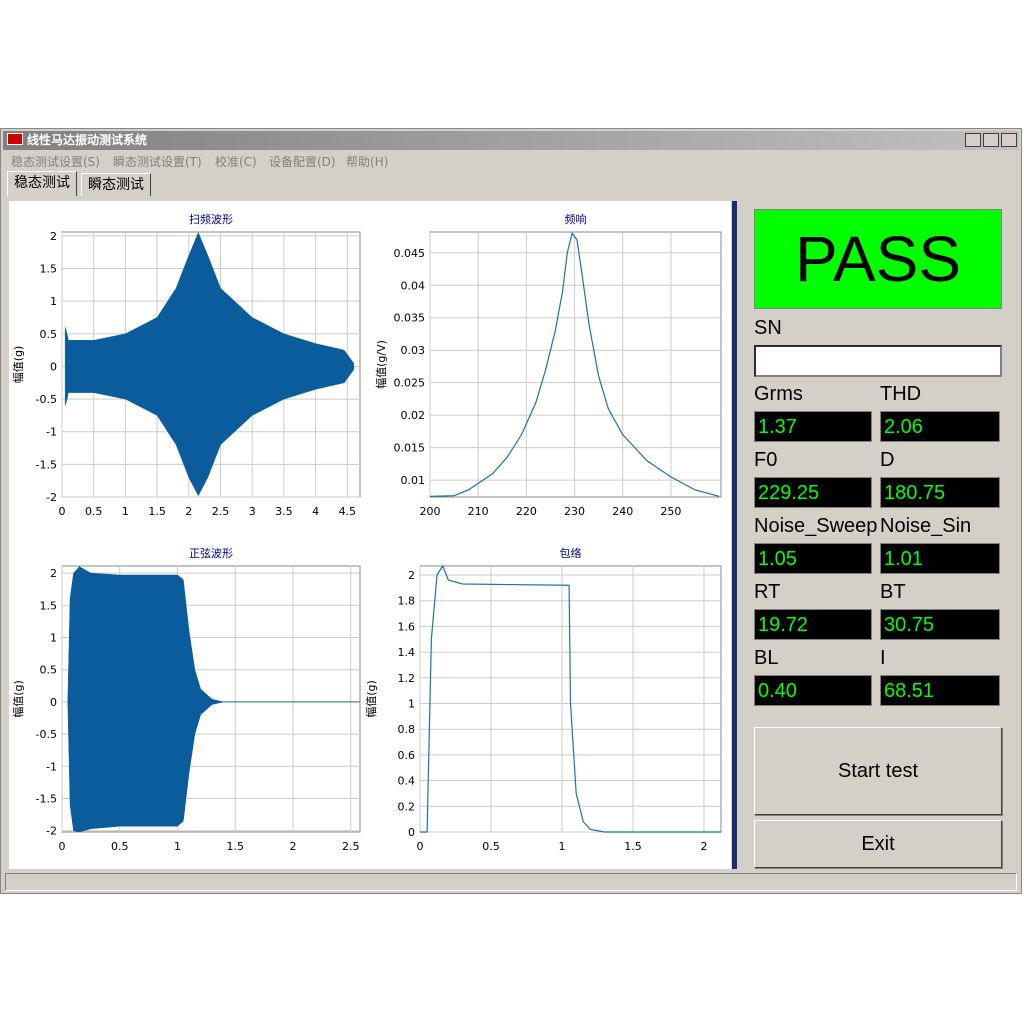  What do you see at coordinates (211, 553) in the screenshot?
I see `chart-title: 正弦波形` at bounding box center [211, 553].